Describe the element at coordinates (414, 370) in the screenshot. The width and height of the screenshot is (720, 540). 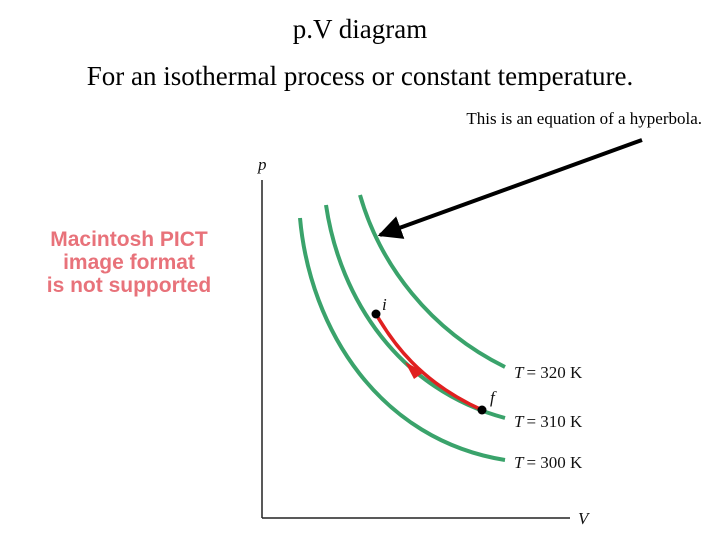
I see `process-direction-arrow` at that location.